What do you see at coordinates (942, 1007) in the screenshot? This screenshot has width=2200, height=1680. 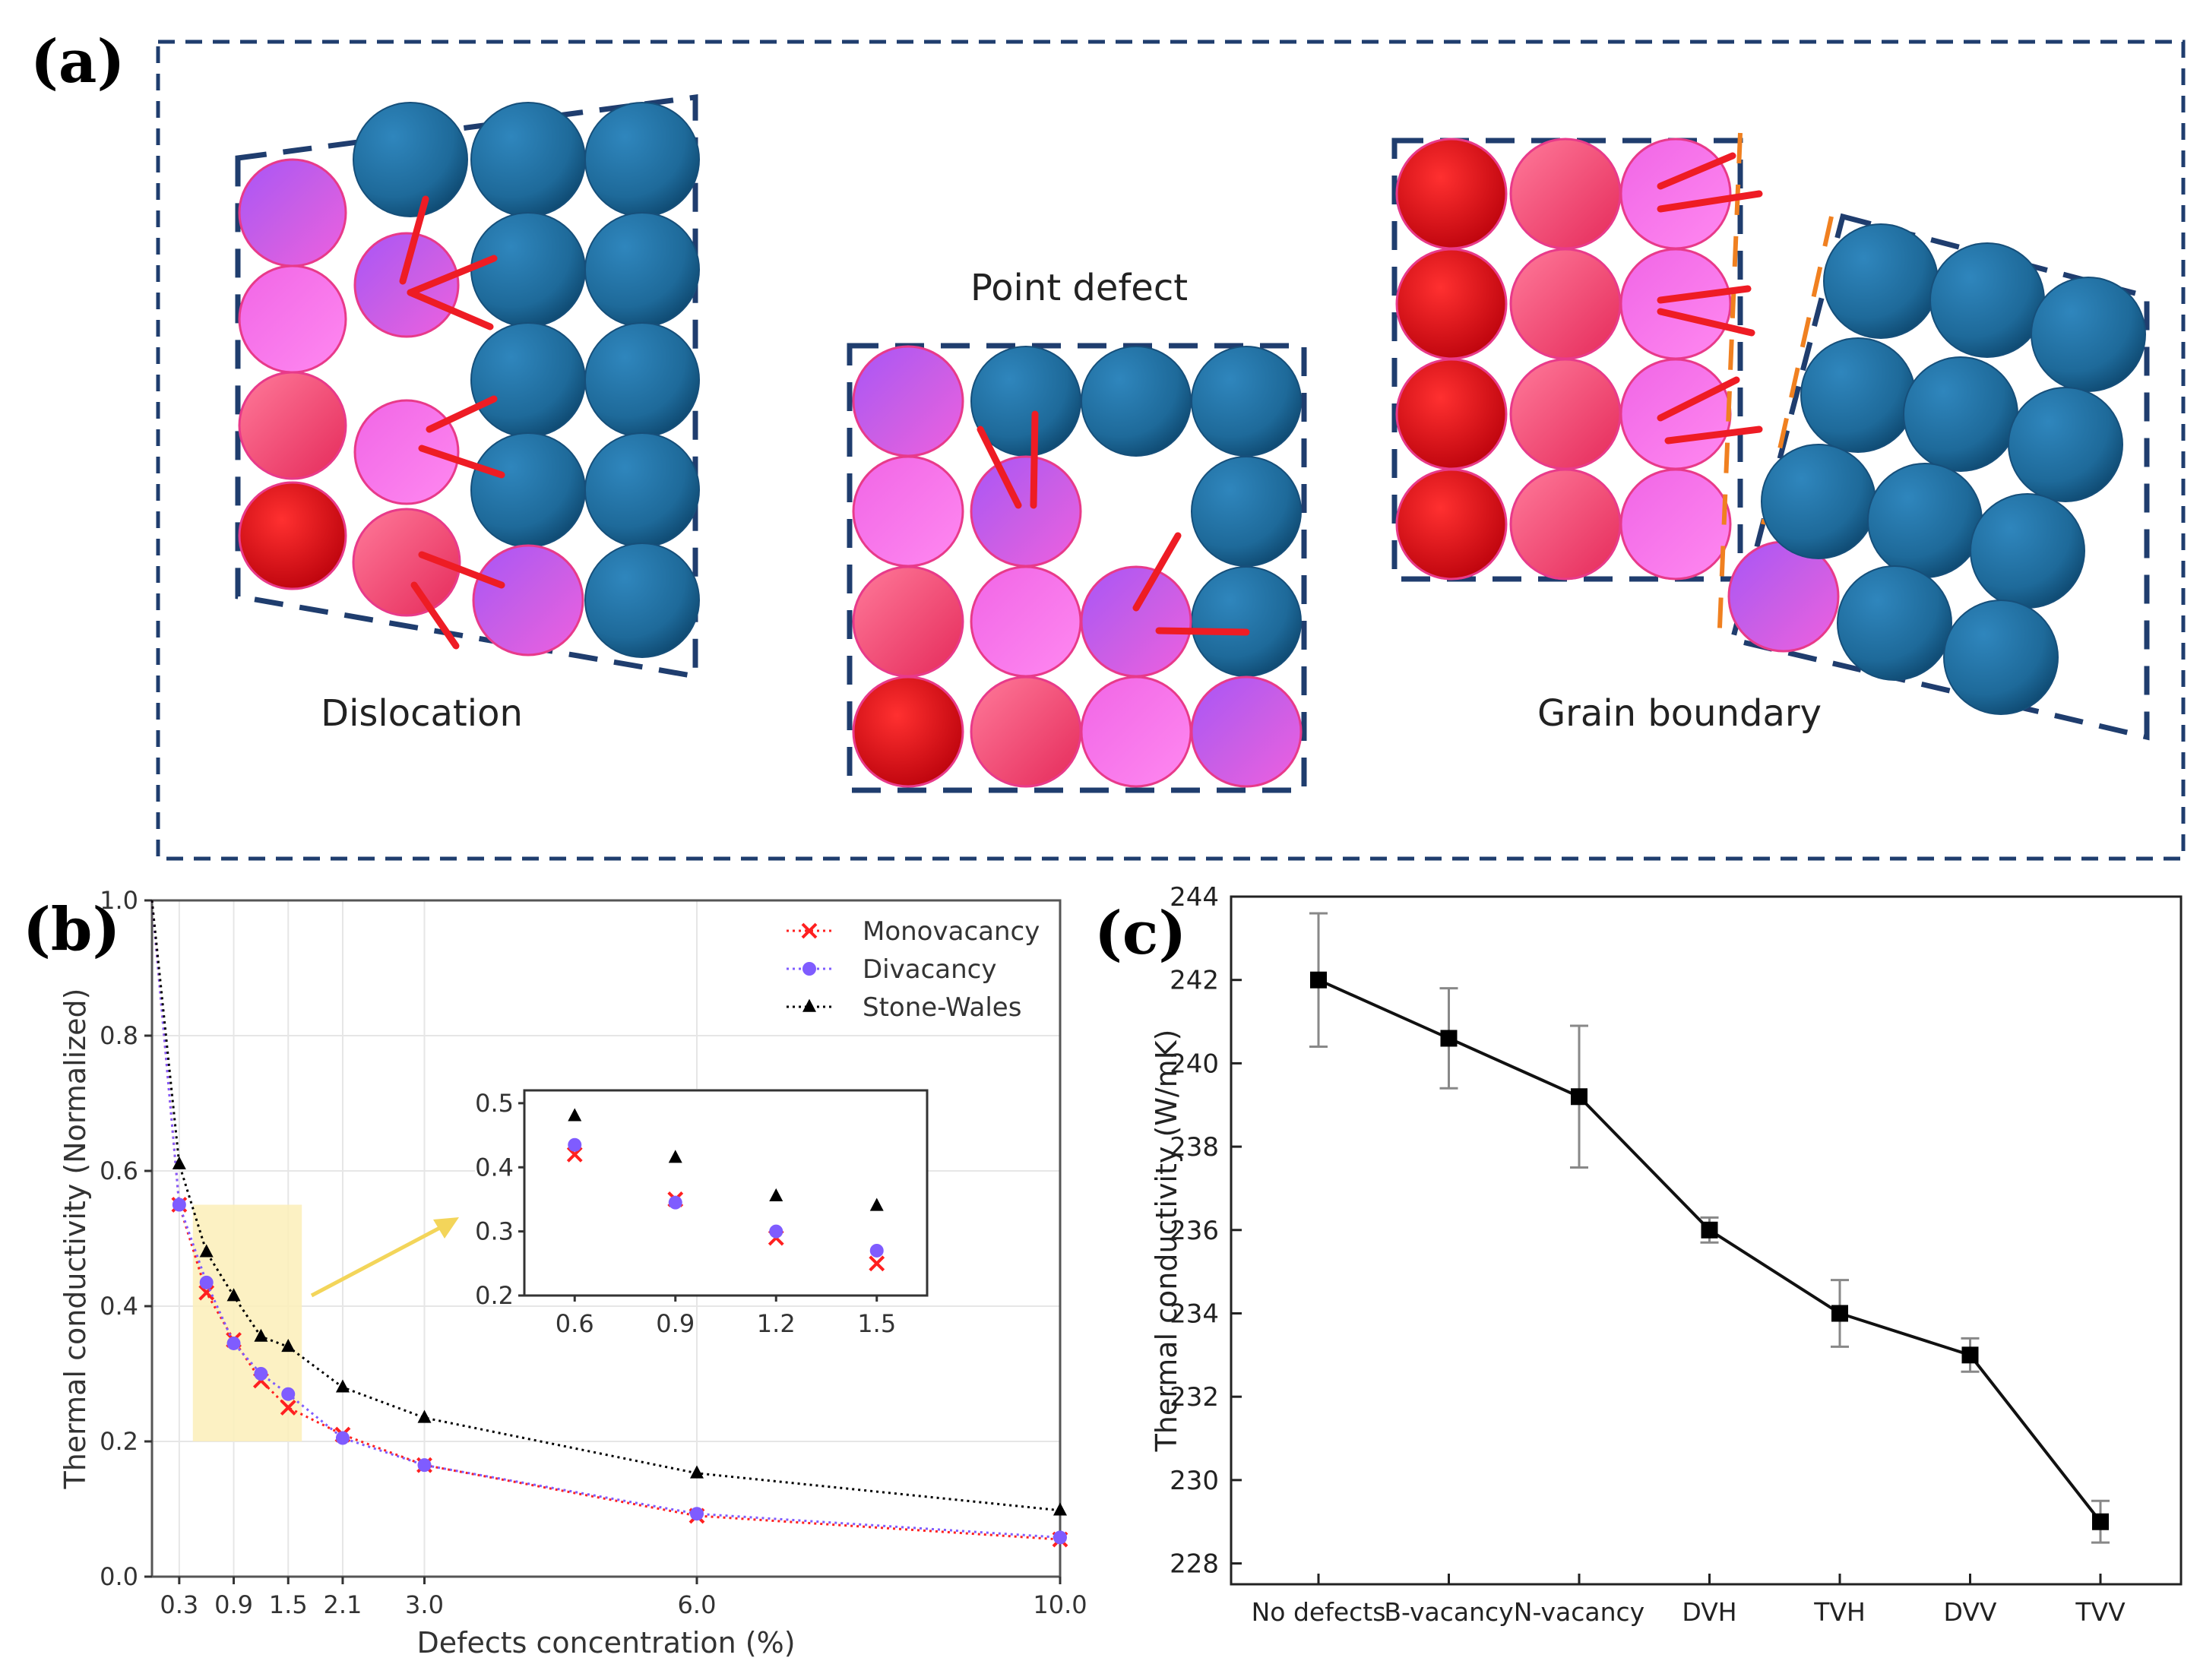 I see `chart-b-legend-label: Stone-Wales` at bounding box center [942, 1007].